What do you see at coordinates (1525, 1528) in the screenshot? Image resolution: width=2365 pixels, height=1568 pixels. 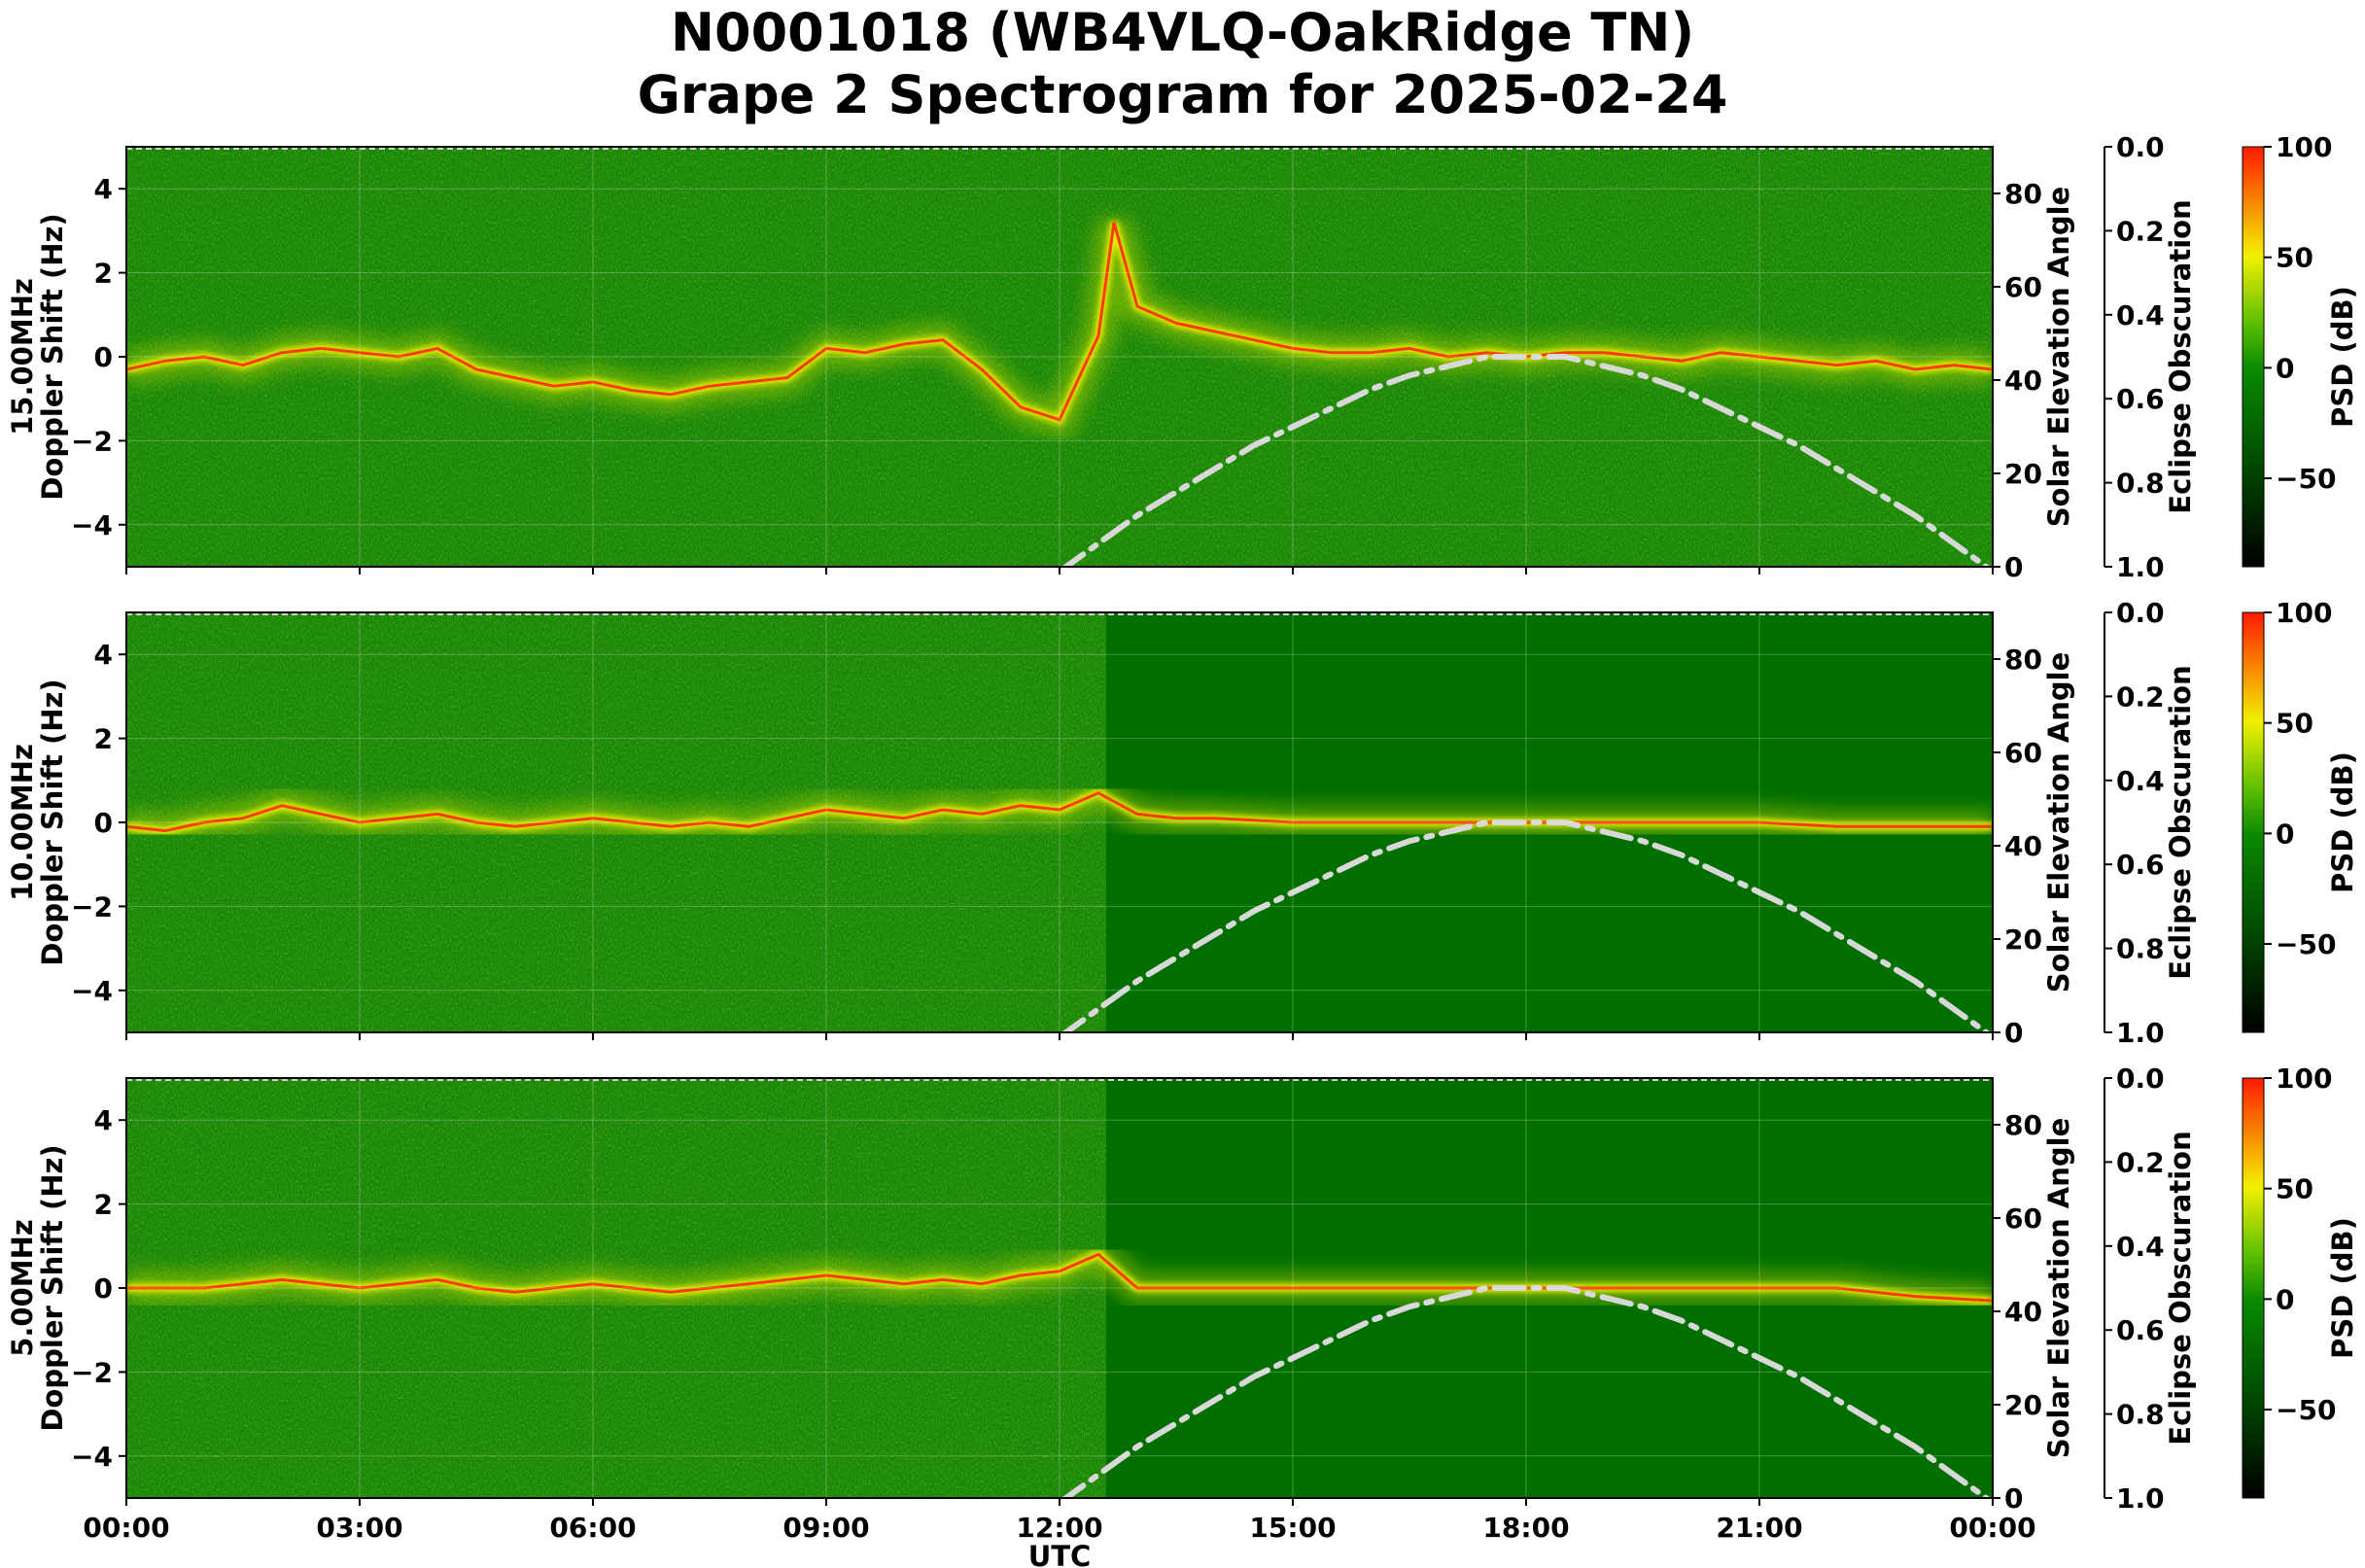 I see `x-tick-label: 18:00` at bounding box center [1525, 1528].